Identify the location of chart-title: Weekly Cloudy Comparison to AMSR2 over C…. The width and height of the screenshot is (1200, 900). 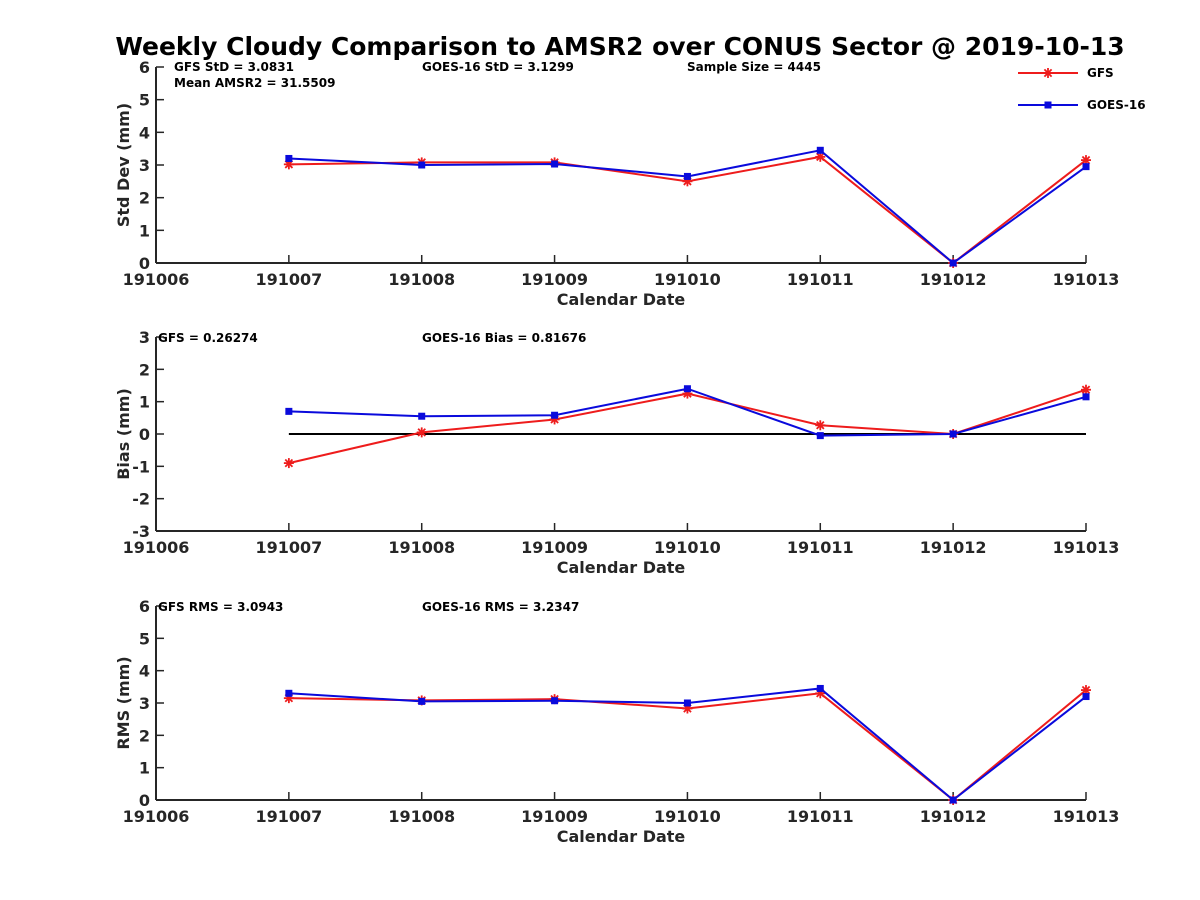
(619, 46).